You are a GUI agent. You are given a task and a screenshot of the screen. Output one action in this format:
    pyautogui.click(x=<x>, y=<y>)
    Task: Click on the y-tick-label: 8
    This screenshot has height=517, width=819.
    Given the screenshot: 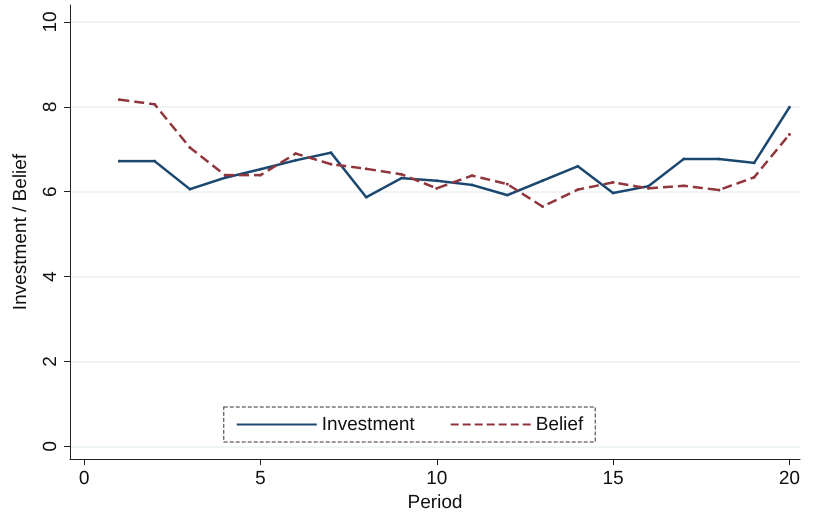 What is the action you would take?
    pyautogui.click(x=50, y=107)
    